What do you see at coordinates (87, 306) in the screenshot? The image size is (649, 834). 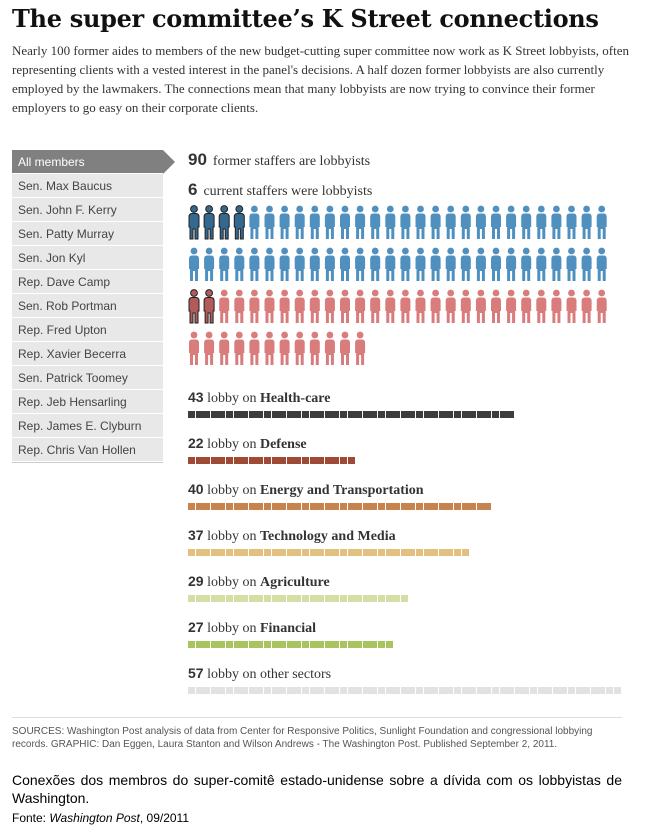 I see `sidebar-item-rob-portman: Sen. Rob Portman` at bounding box center [87, 306].